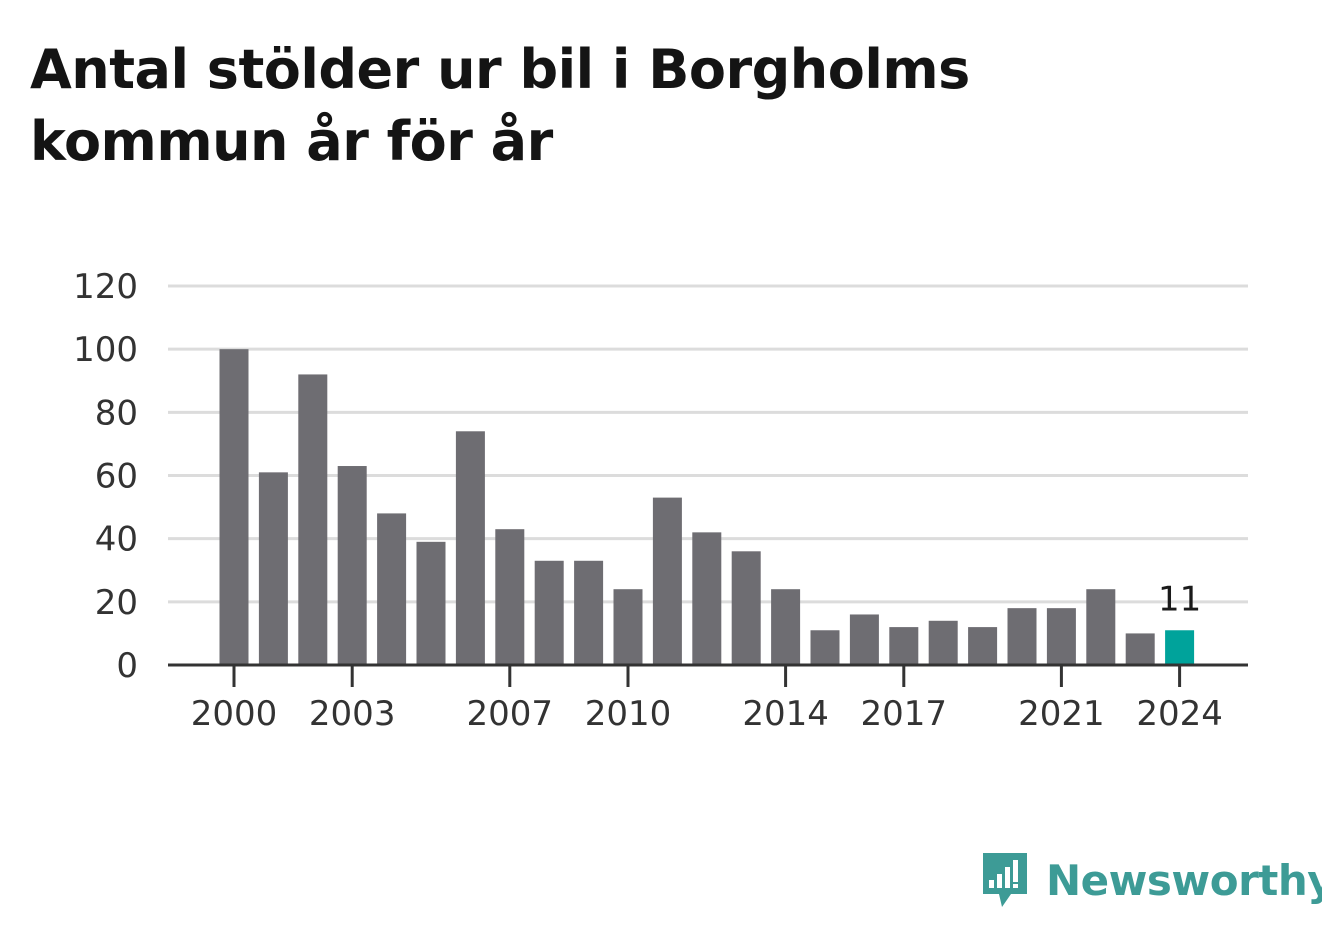 The height and width of the screenshot is (939, 1322). What do you see at coordinates (1179, 599) in the screenshot?
I see `data-label-2024: 11` at bounding box center [1179, 599].